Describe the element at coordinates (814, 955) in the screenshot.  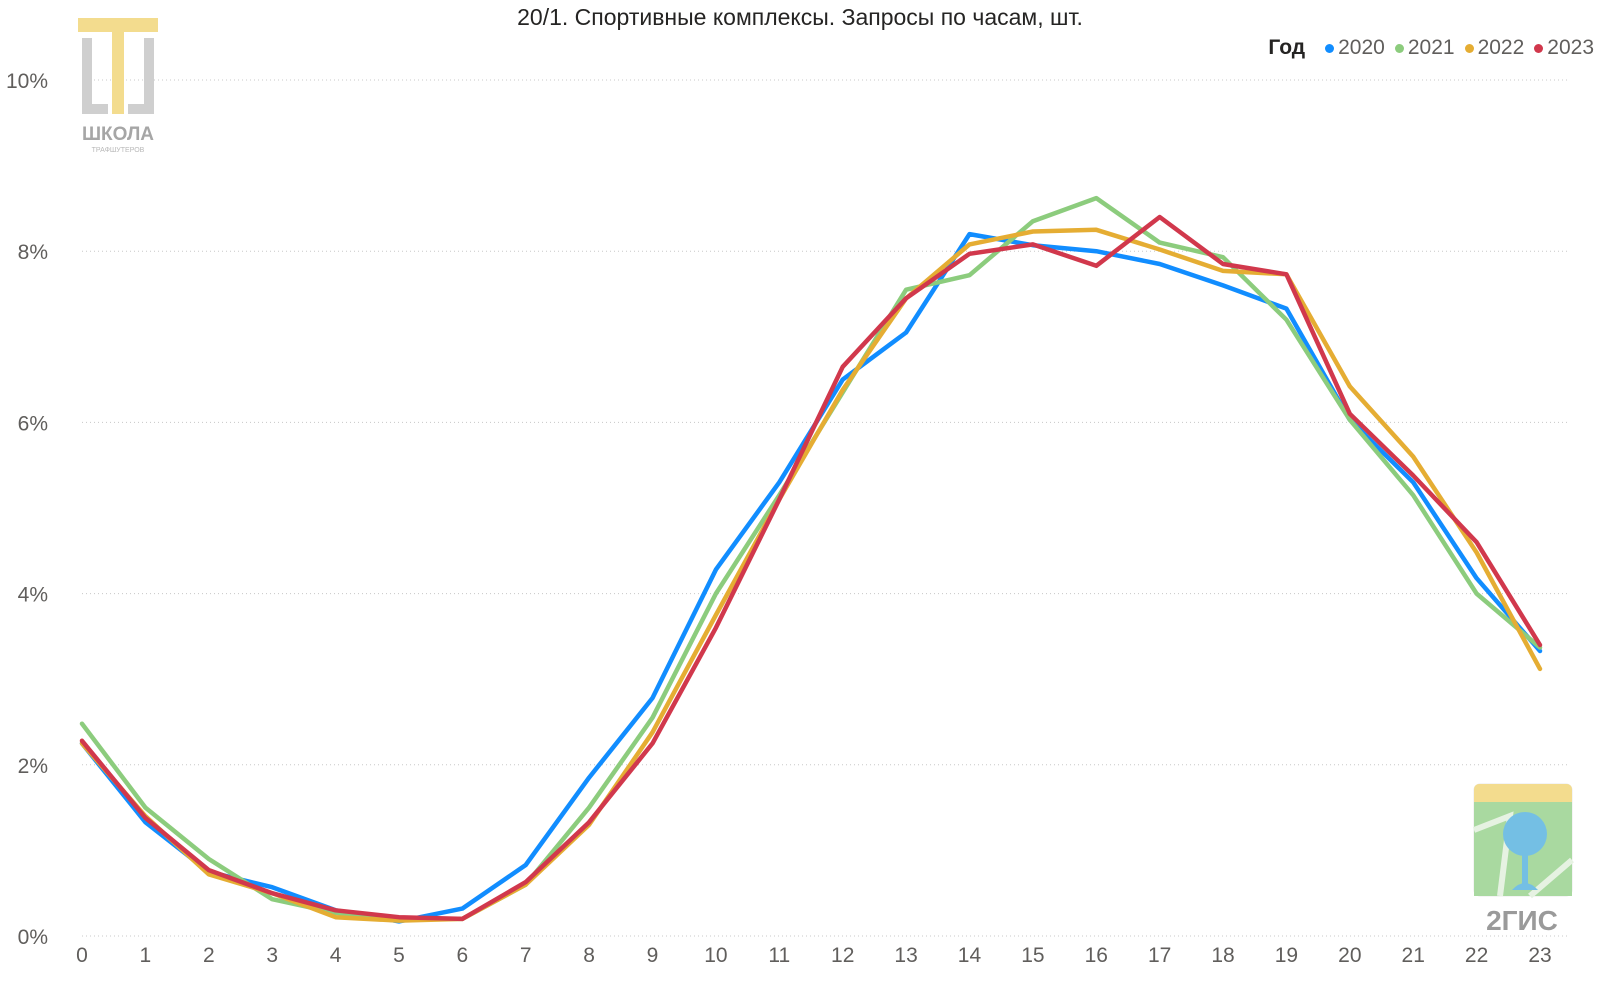
I see `x-axis-tick-labels: 0 1 2 3 4 5 6 7 8 9 10 11 12 13 14 15 16 17 18 19 20 21 22 23` at that location.